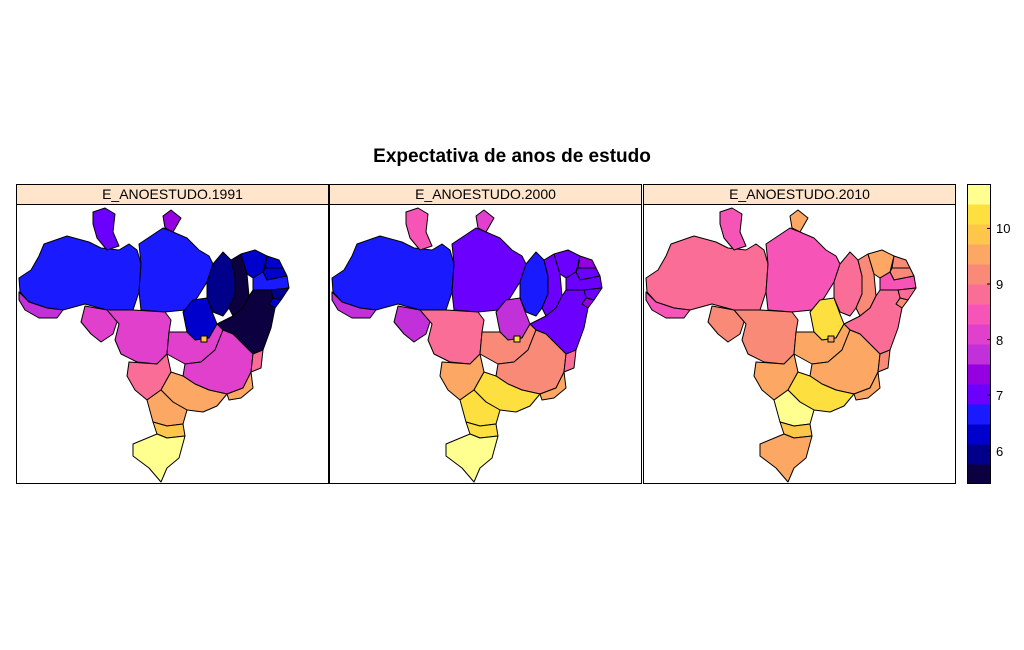 The height and width of the screenshot is (650, 1024). I want to click on legend-tick-label: 7, so click(1000, 396).